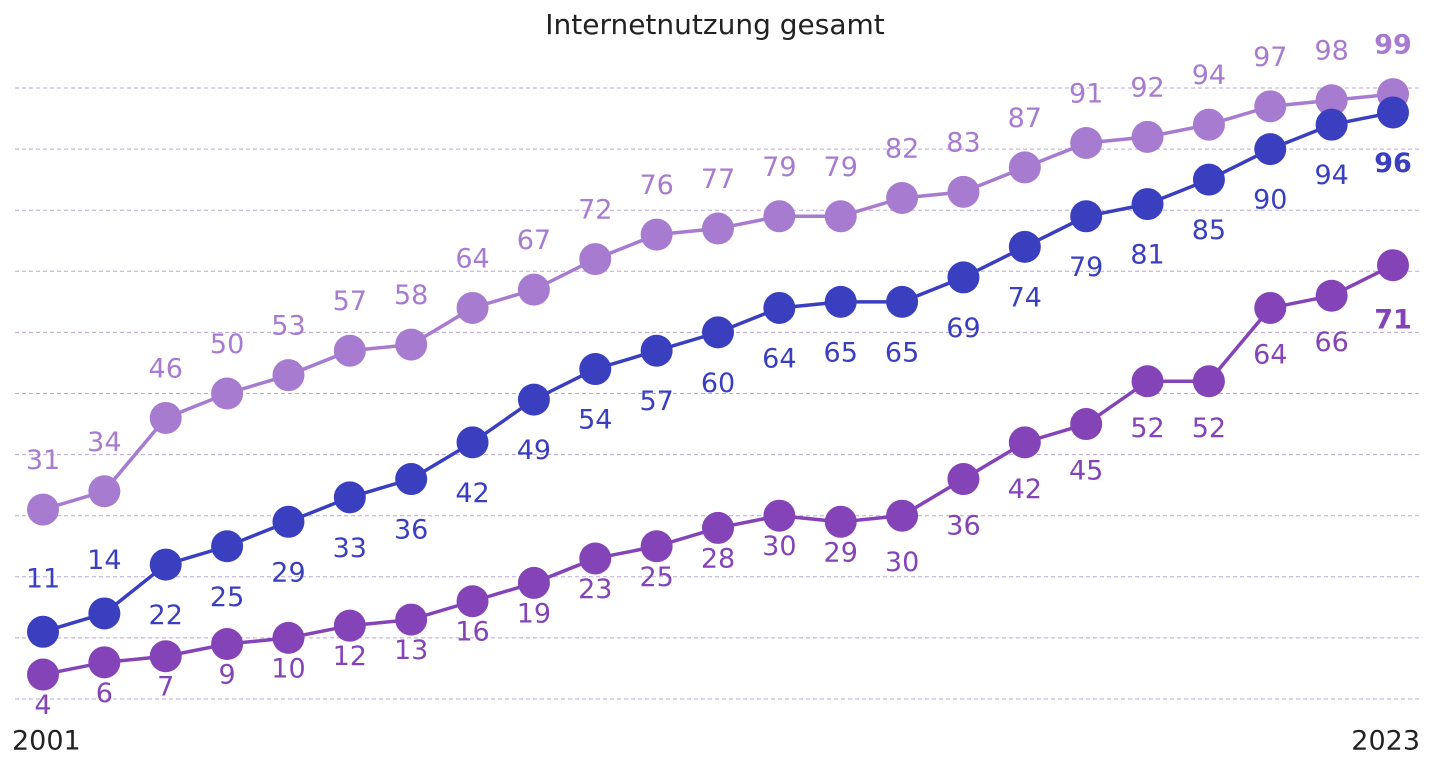  What do you see at coordinates (43, 578) in the screenshot?
I see `data-label: 11` at bounding box center [43, 578].